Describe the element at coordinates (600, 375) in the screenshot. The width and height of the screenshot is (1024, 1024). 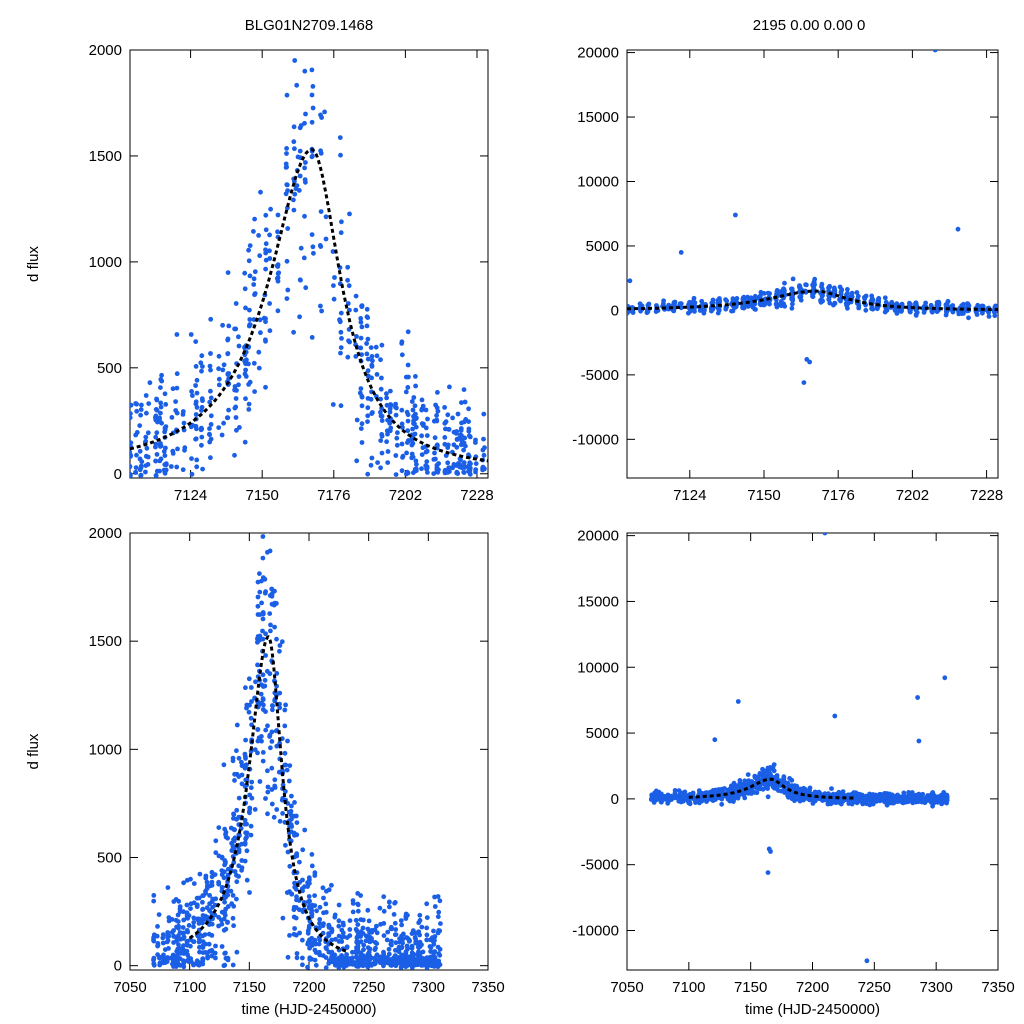
I see `y-tick-label: -5000` at that location.